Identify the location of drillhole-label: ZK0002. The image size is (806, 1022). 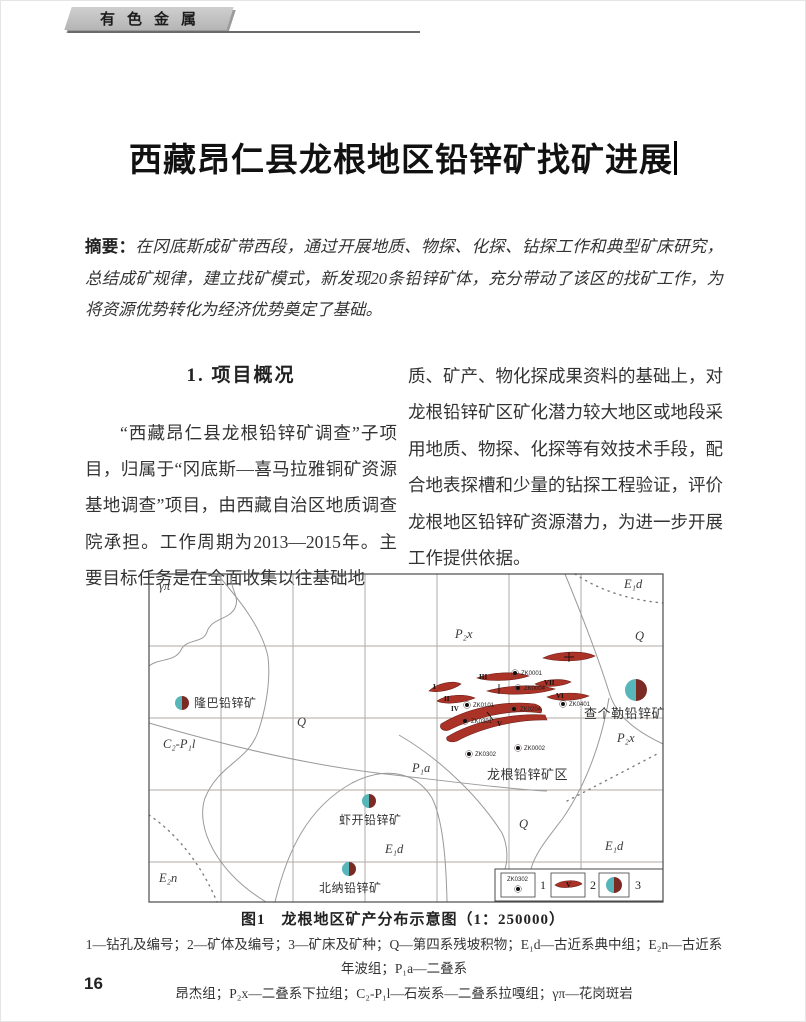
(535, 749).